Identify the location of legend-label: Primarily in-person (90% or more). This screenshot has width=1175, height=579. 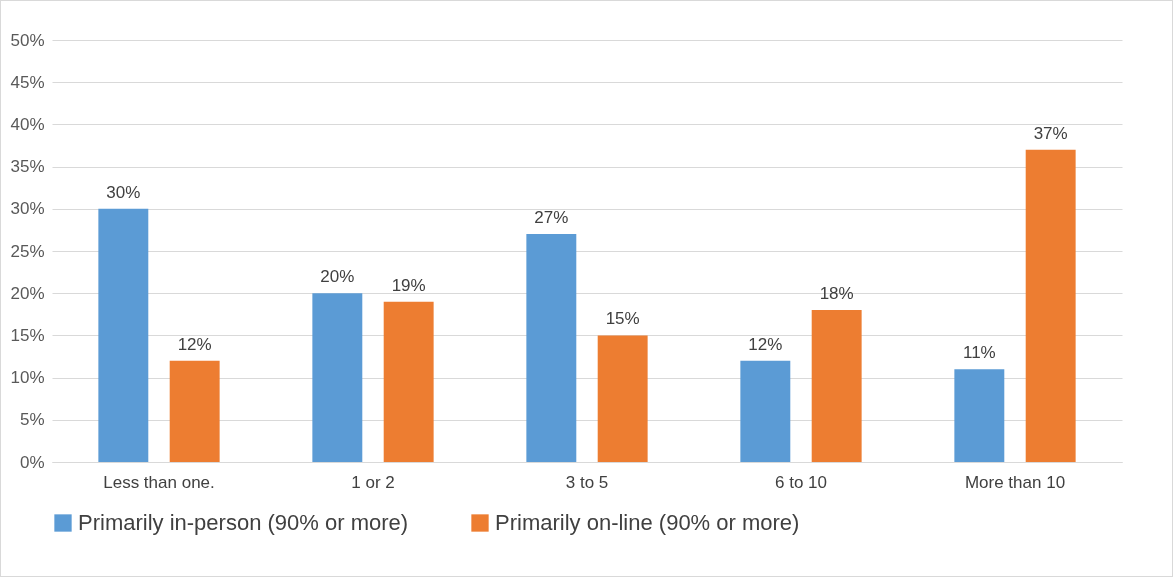
(243, 522).